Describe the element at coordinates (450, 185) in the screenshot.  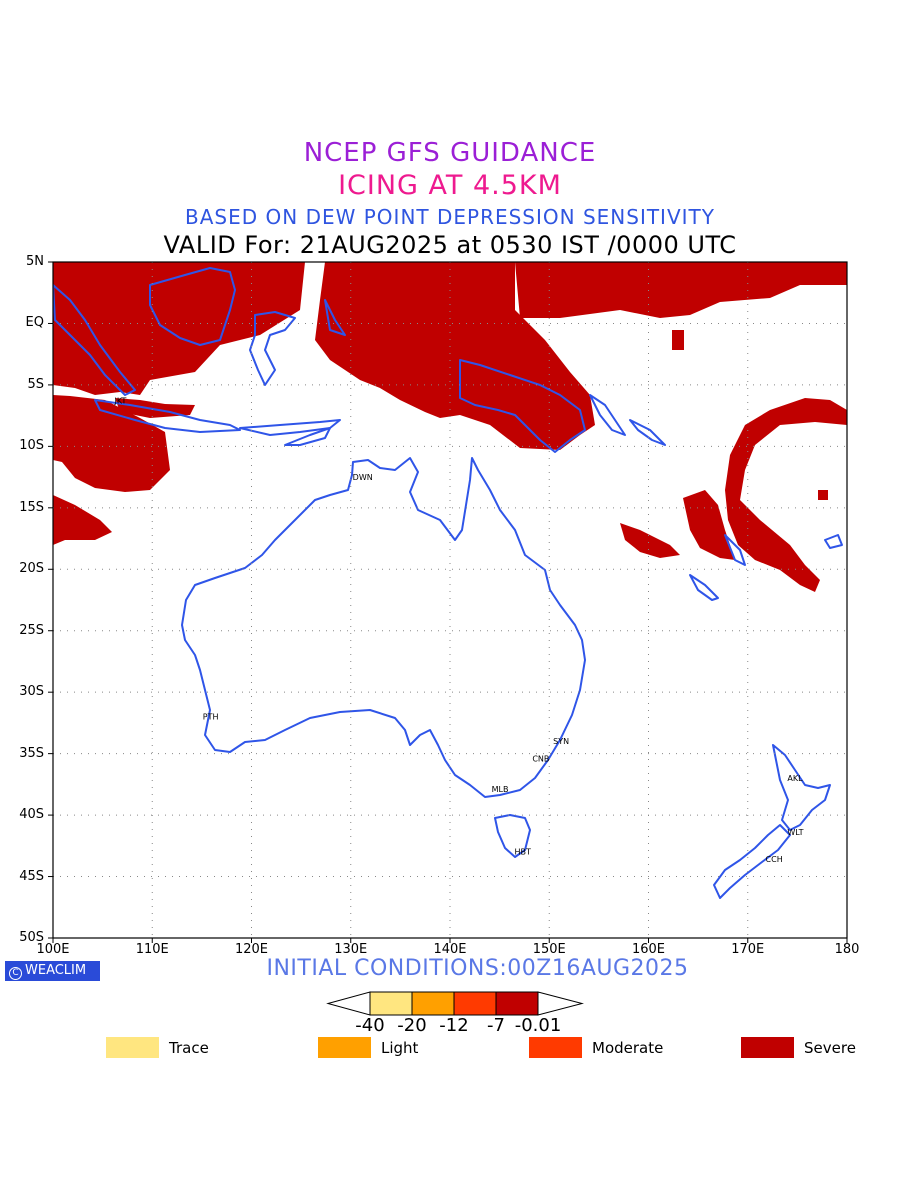
I see `title-product: ICING AT 4.5KM` at that location.